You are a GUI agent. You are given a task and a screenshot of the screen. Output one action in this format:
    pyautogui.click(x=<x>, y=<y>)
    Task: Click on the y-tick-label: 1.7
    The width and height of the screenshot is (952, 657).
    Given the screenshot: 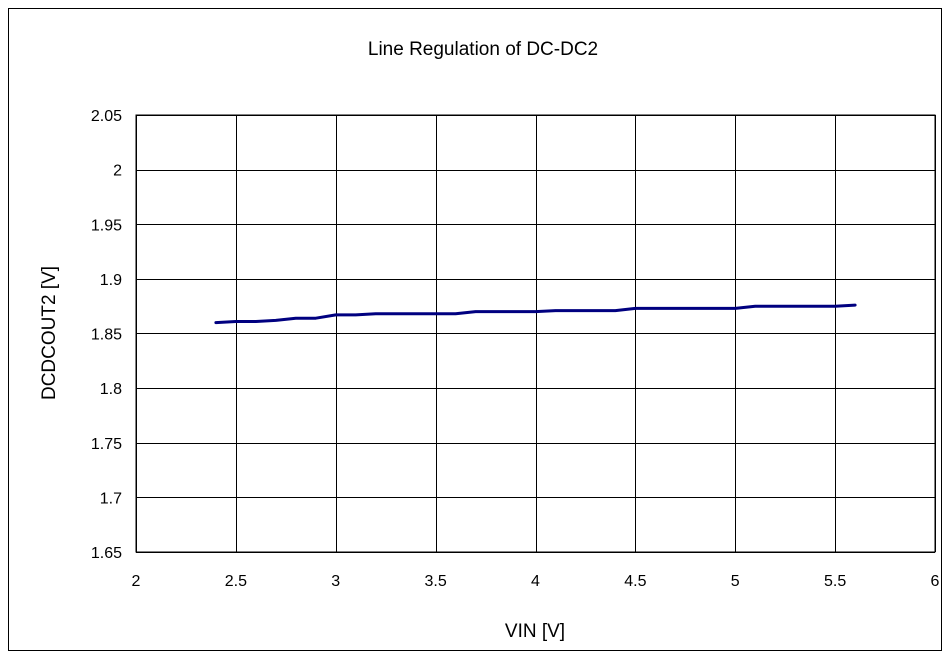 What is the action you would take?
    pyautogui.click(x=111, y=498)
    